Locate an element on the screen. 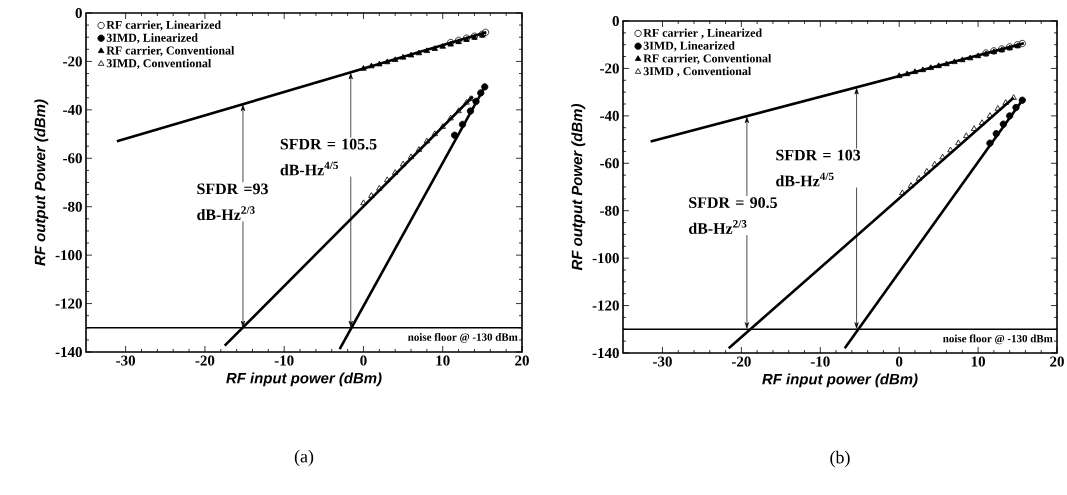 The width and height of the screenshot is (1067, 495). legend-label: RF carrier, Linearized is located at coordinates (163, 25).